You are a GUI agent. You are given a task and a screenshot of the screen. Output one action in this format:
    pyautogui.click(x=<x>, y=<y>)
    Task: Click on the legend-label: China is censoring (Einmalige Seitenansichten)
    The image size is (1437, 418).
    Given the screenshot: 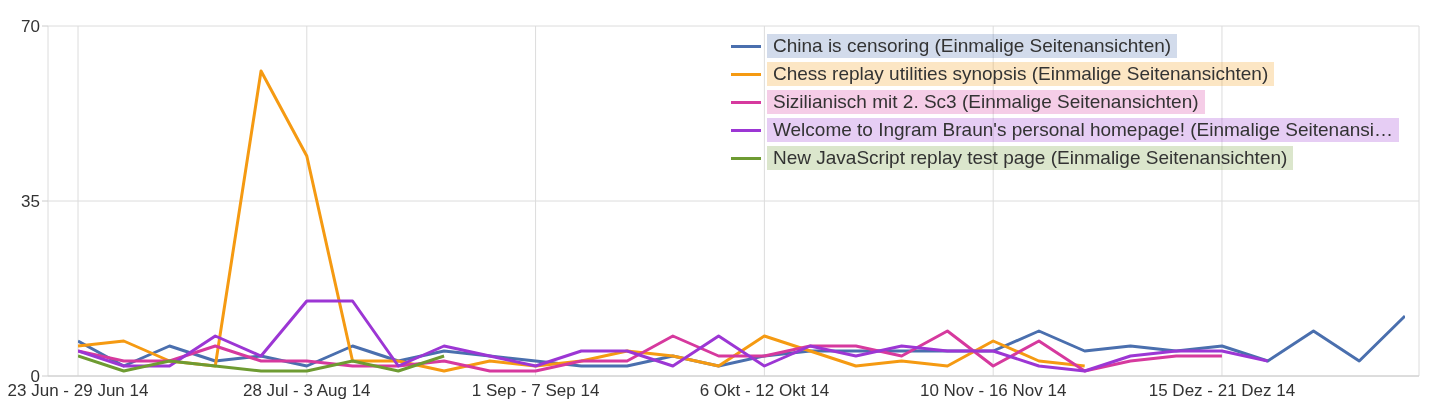 What is the action you would take?
    pyautogui.click(x=972, y=46)
    